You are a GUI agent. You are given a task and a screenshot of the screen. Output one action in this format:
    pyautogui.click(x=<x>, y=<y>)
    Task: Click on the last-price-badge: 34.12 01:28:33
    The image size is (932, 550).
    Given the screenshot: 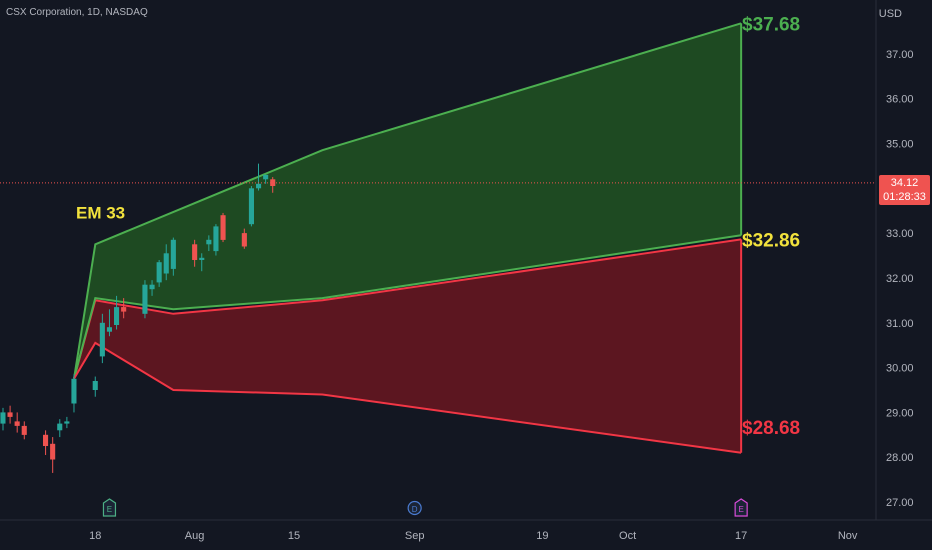 What is the action you would take?
    pyautogui.click(x=904, y=189)
    